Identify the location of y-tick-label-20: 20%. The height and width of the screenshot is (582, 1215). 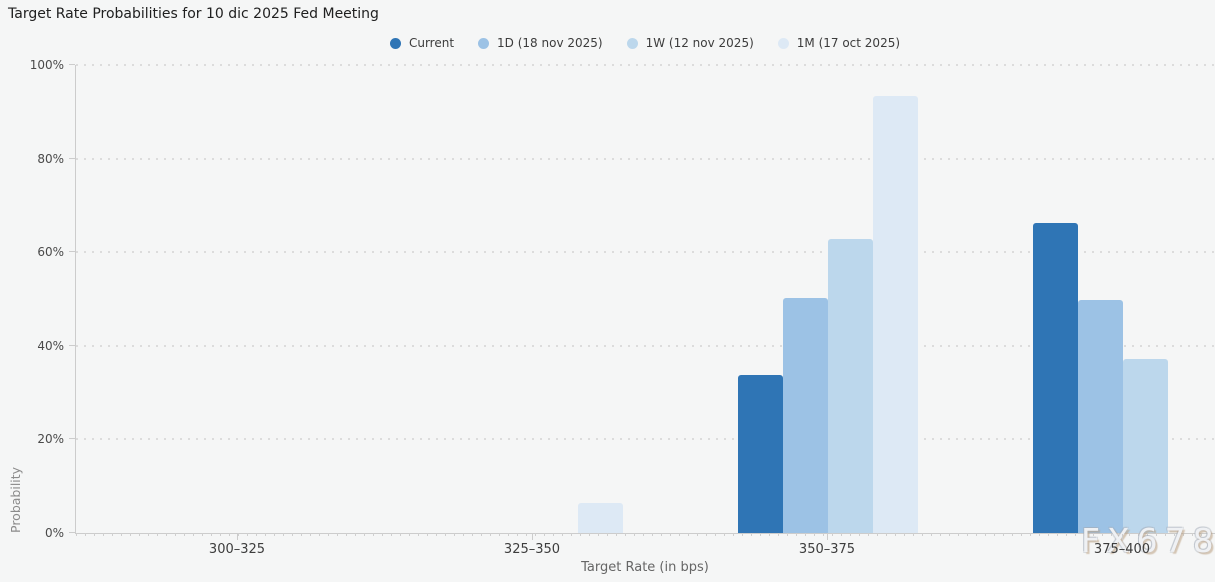
(50, 439).